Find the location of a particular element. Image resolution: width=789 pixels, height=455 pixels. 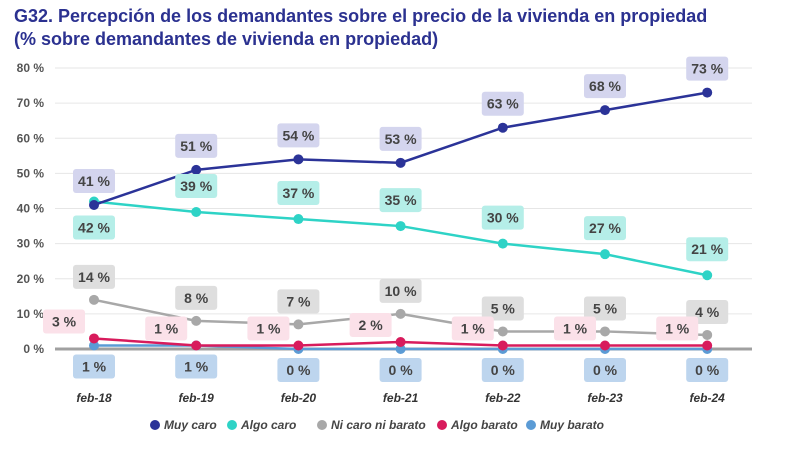

y-tick-label: 60 % is located at coordinates (31, 138).